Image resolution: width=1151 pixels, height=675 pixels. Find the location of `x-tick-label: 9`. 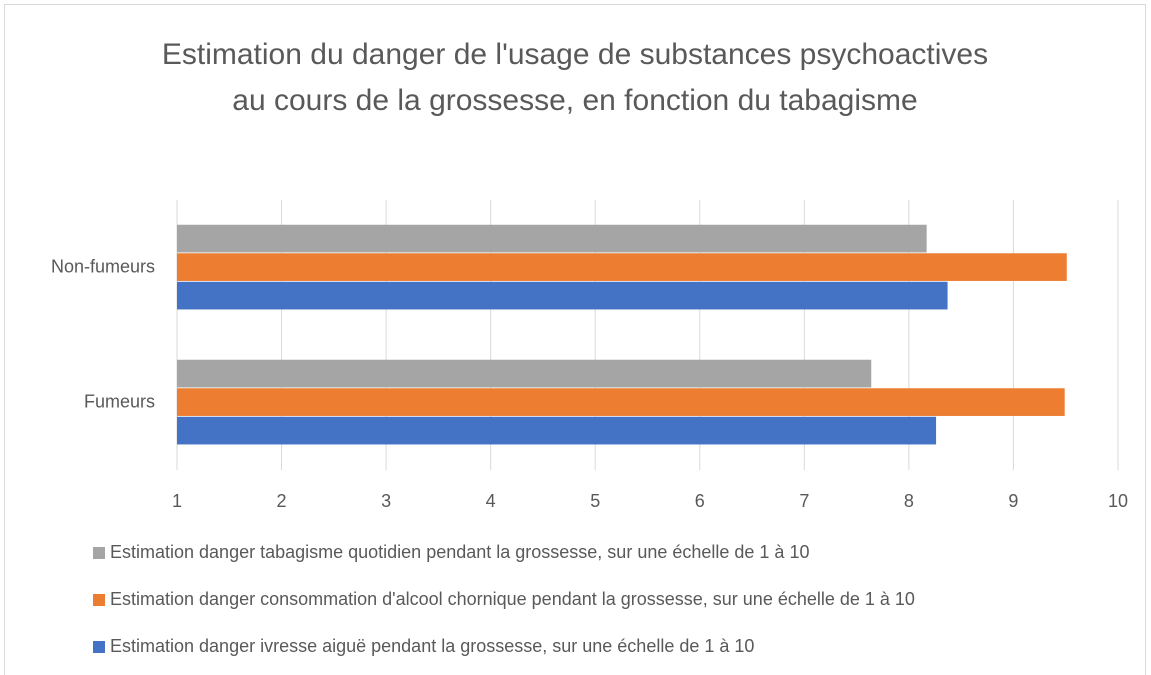

x-tick-label: 9 is located at coordinates (1013, 501).